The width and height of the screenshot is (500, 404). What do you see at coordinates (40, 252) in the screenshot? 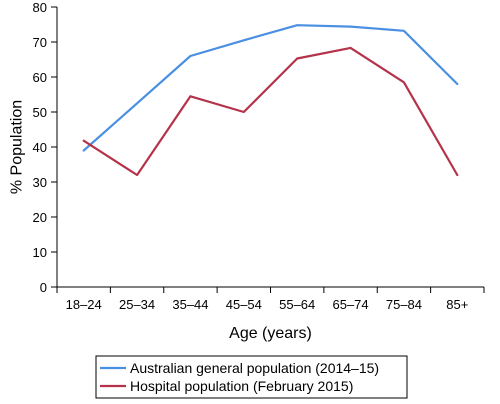
I see `y-tick-label: 10` at bounding box center [40, 252].